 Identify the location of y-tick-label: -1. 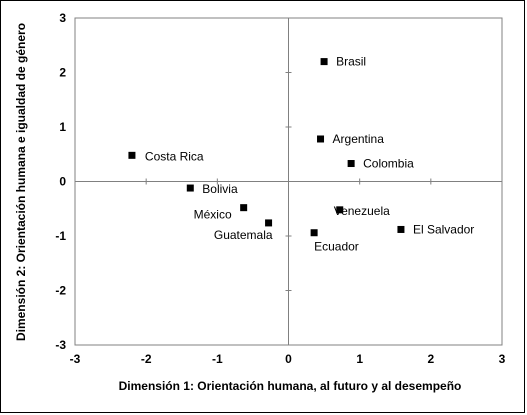
(60, 236).